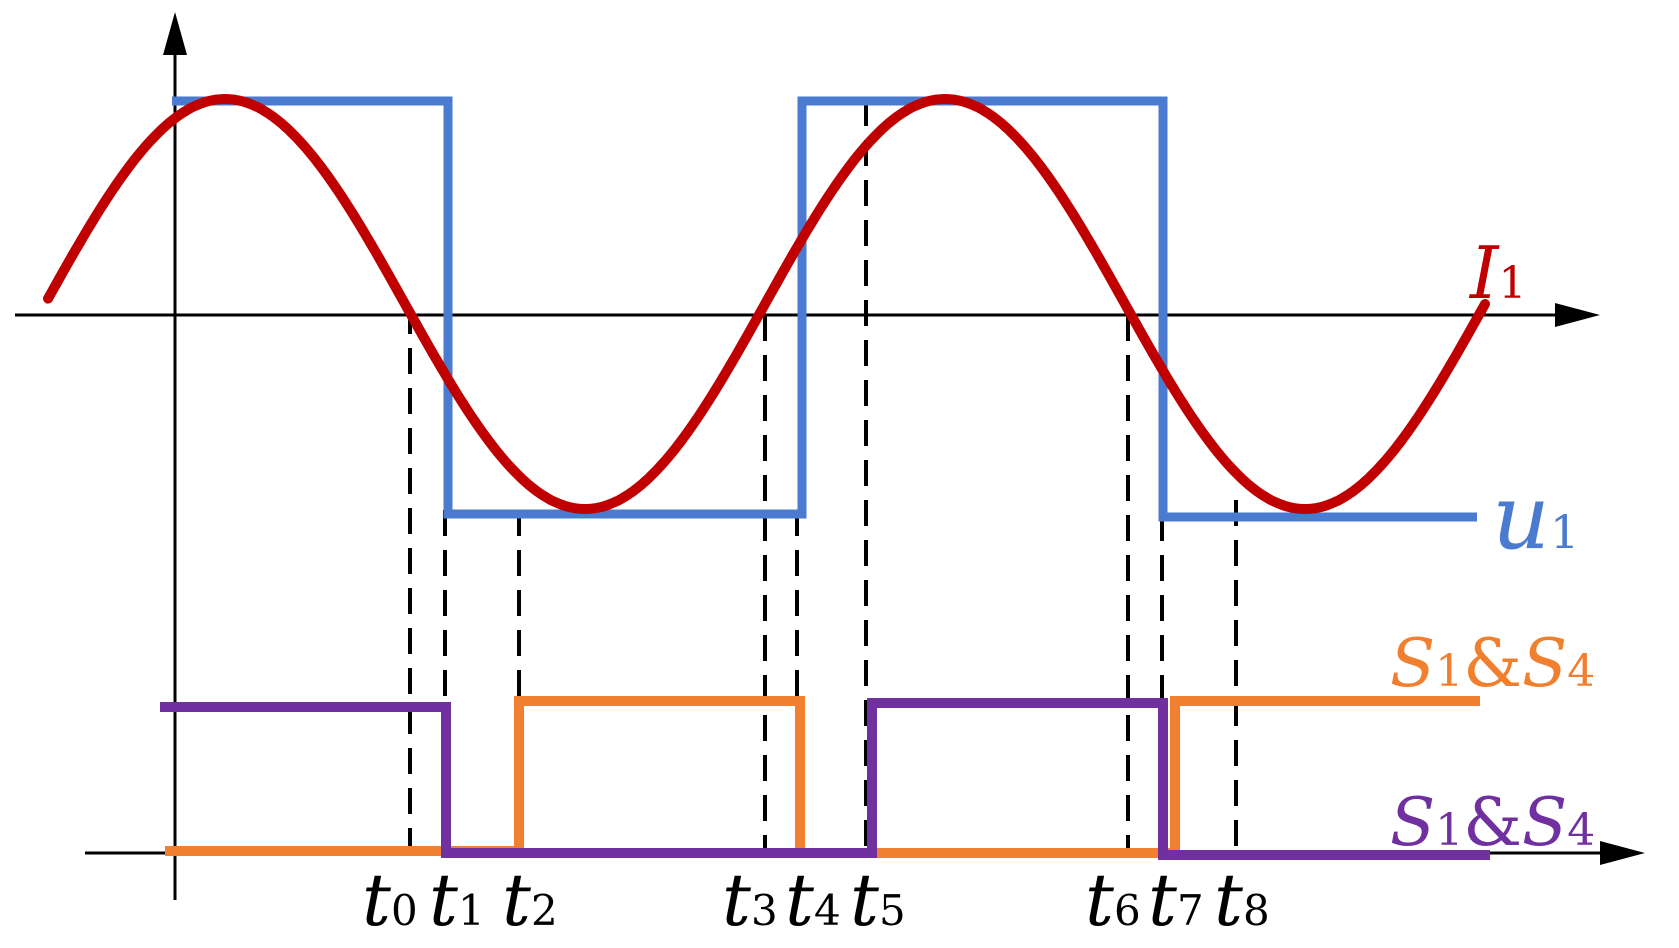 The width and height of the screenshot is (1679, 948). I want to click on switch-purple-waveform, so click(825, 779).